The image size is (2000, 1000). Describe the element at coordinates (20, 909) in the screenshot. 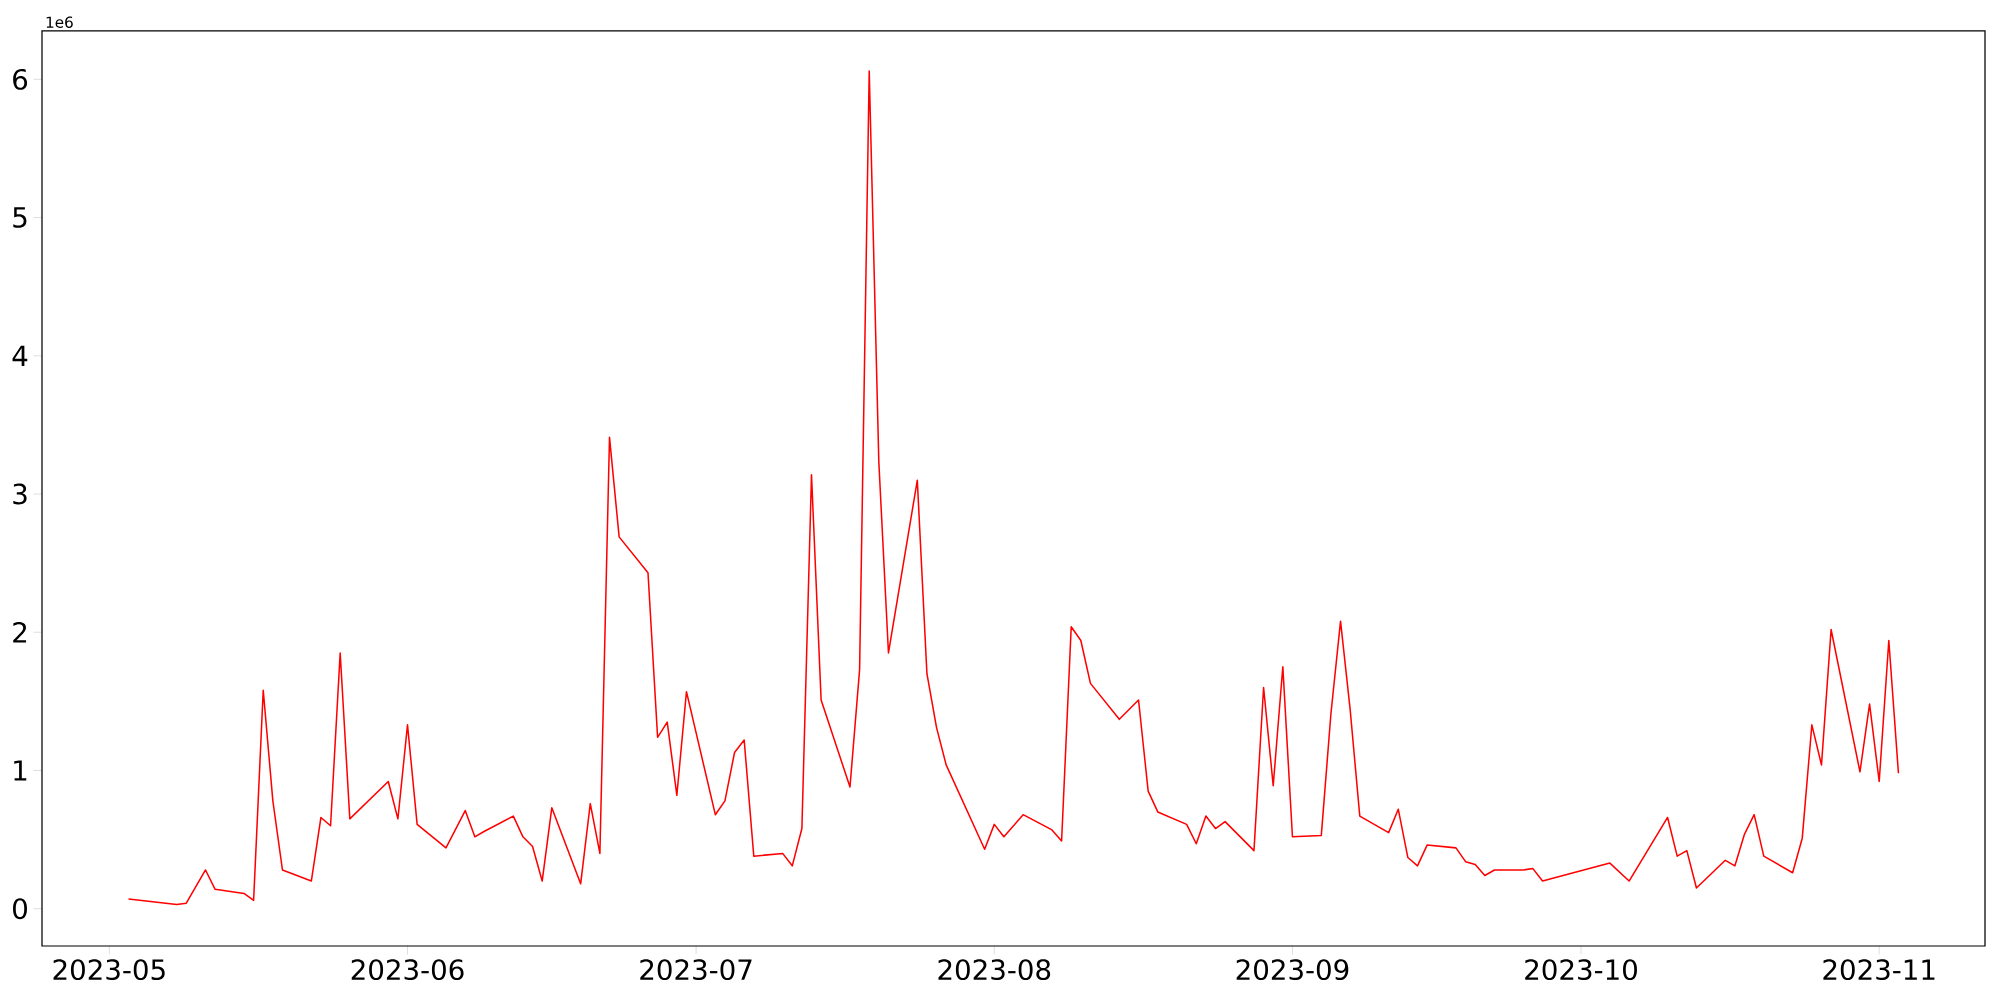

I see `y-tick-label: 0` at that location.